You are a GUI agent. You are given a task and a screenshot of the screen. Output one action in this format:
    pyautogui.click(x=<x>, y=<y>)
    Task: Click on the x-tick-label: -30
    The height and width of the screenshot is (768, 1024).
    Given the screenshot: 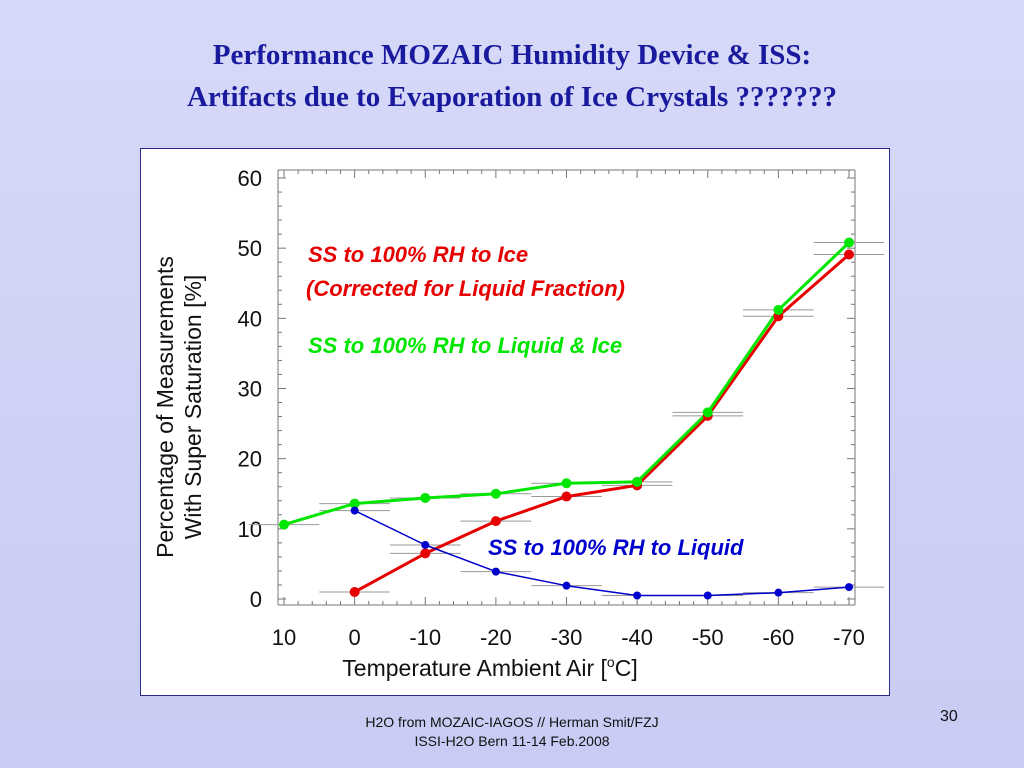 What is the action you would take?
    pyautogui.click(x=567, y=637)
    